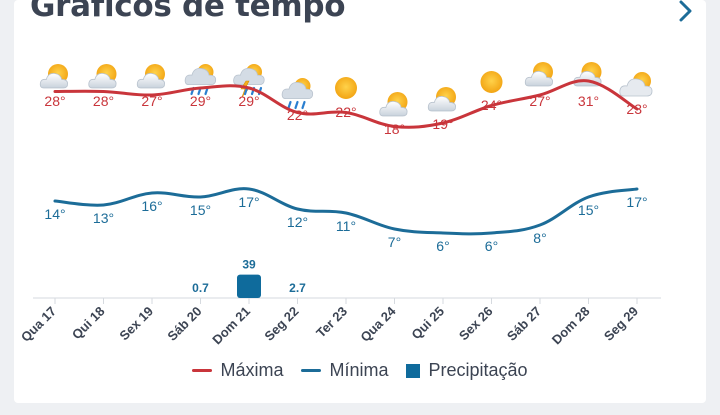 The width and height of the screenshot is (720, 415). I want to click on legend-max-swatch, so click(202, 370).